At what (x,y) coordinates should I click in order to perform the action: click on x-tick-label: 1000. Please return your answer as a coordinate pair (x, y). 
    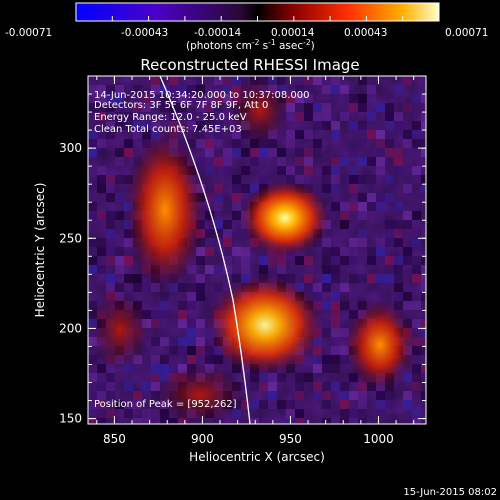
    Looking at the image, I should click on (378, 439).